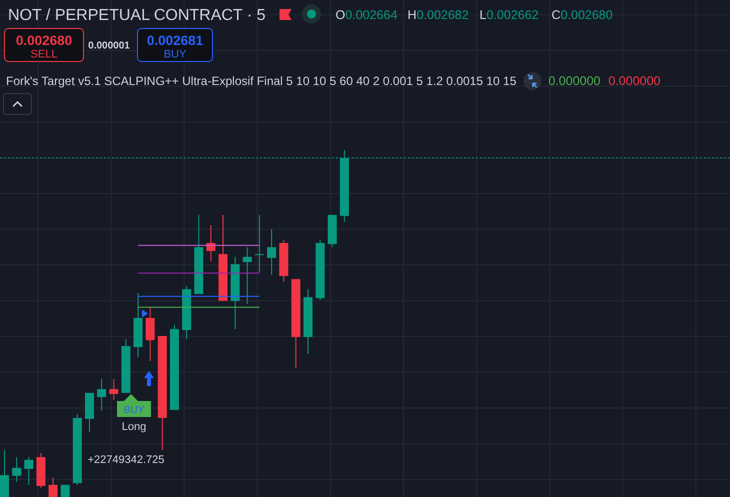  Describe the element at coordinates (175, 40) in the screenshot. I see `text: 0.002681` at that location.